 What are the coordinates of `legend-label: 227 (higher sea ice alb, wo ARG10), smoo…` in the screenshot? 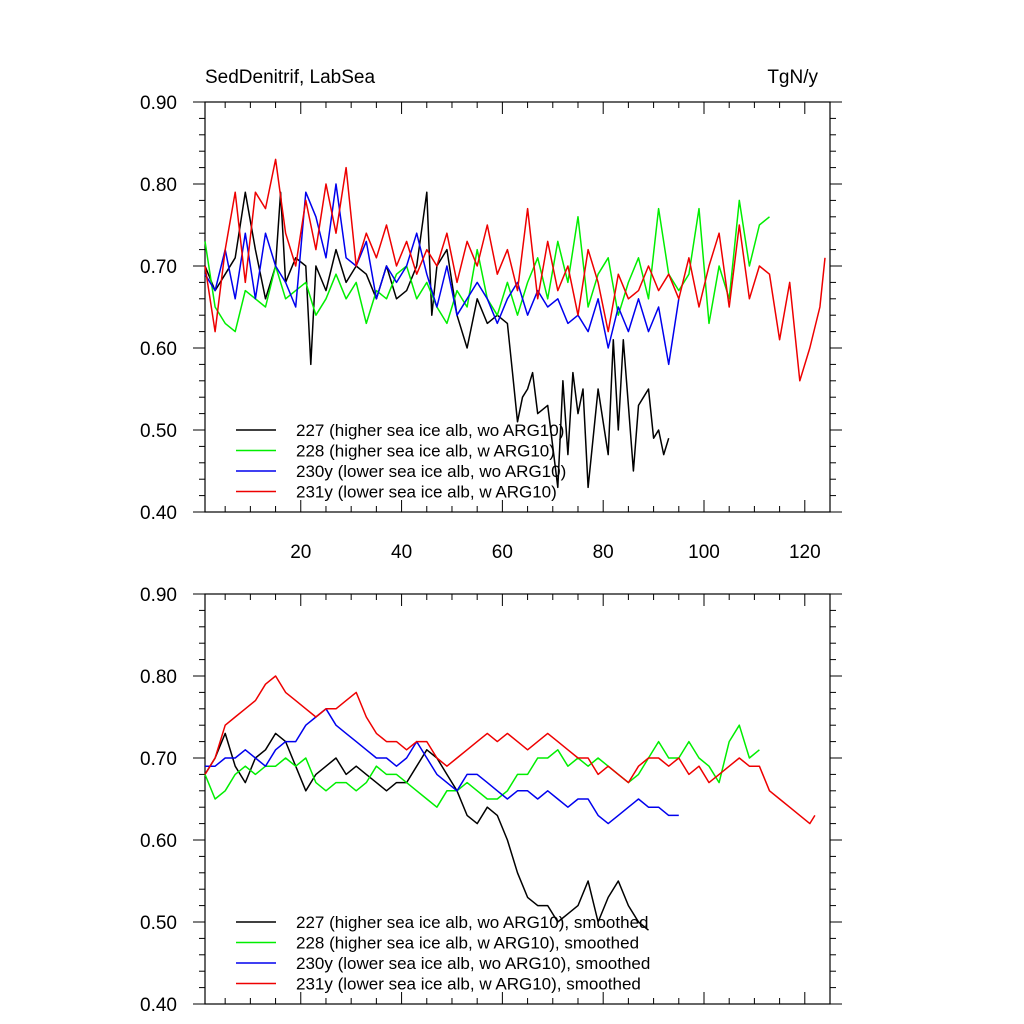 It's located at (472, 922).